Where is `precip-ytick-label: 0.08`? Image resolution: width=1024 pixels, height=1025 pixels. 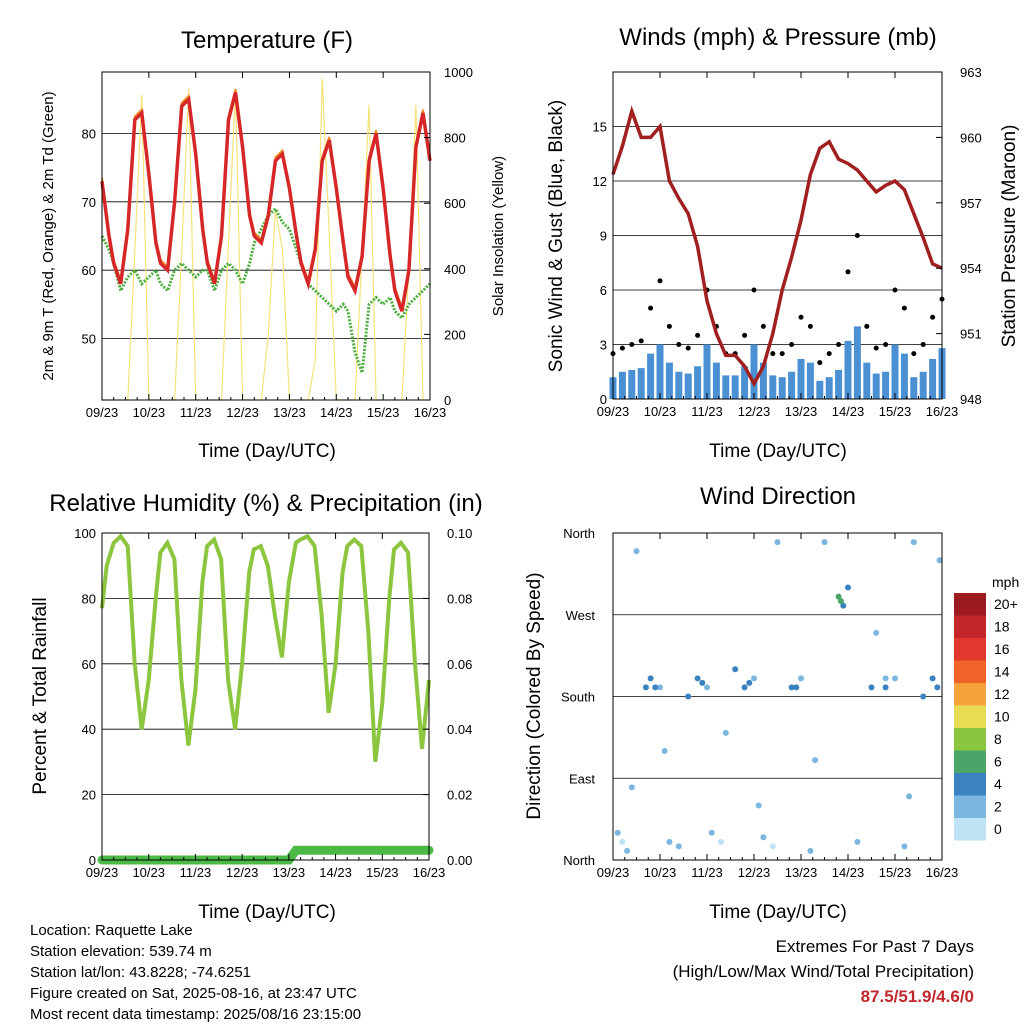
precip-ytick-label: 0.08 is located at coordinates (459, 598).